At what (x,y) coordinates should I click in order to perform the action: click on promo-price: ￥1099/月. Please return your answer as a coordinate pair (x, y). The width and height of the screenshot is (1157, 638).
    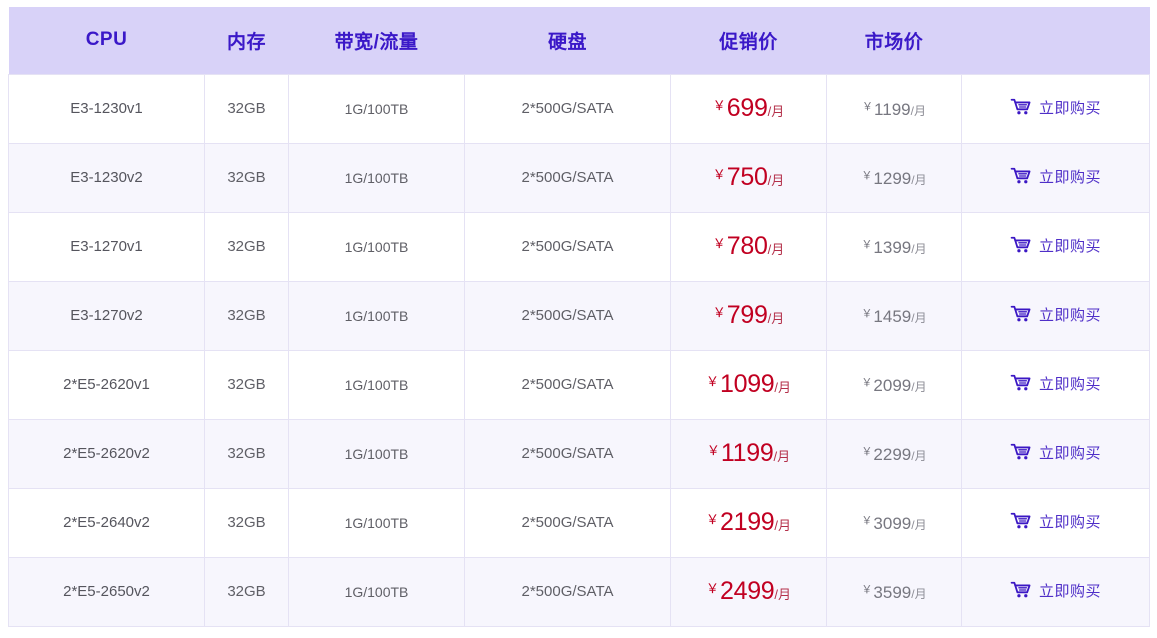
    Looking at the image, I should click on (748, 384).